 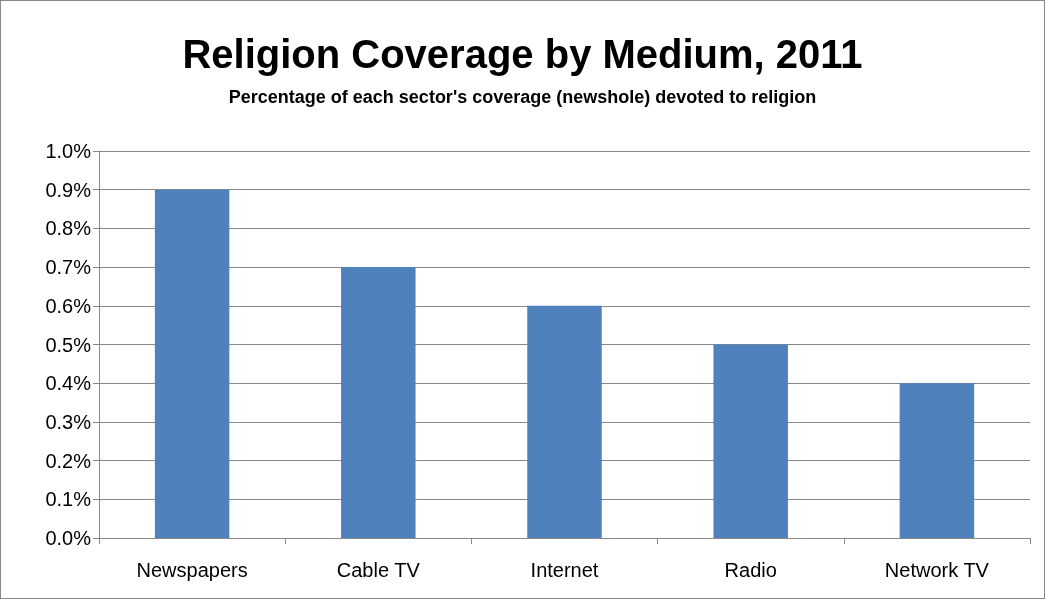 What do you see at coordinates (68, 499) in the screenshot?
I see `y-tick-label: 0.1%` at bounding box center [68, 499].